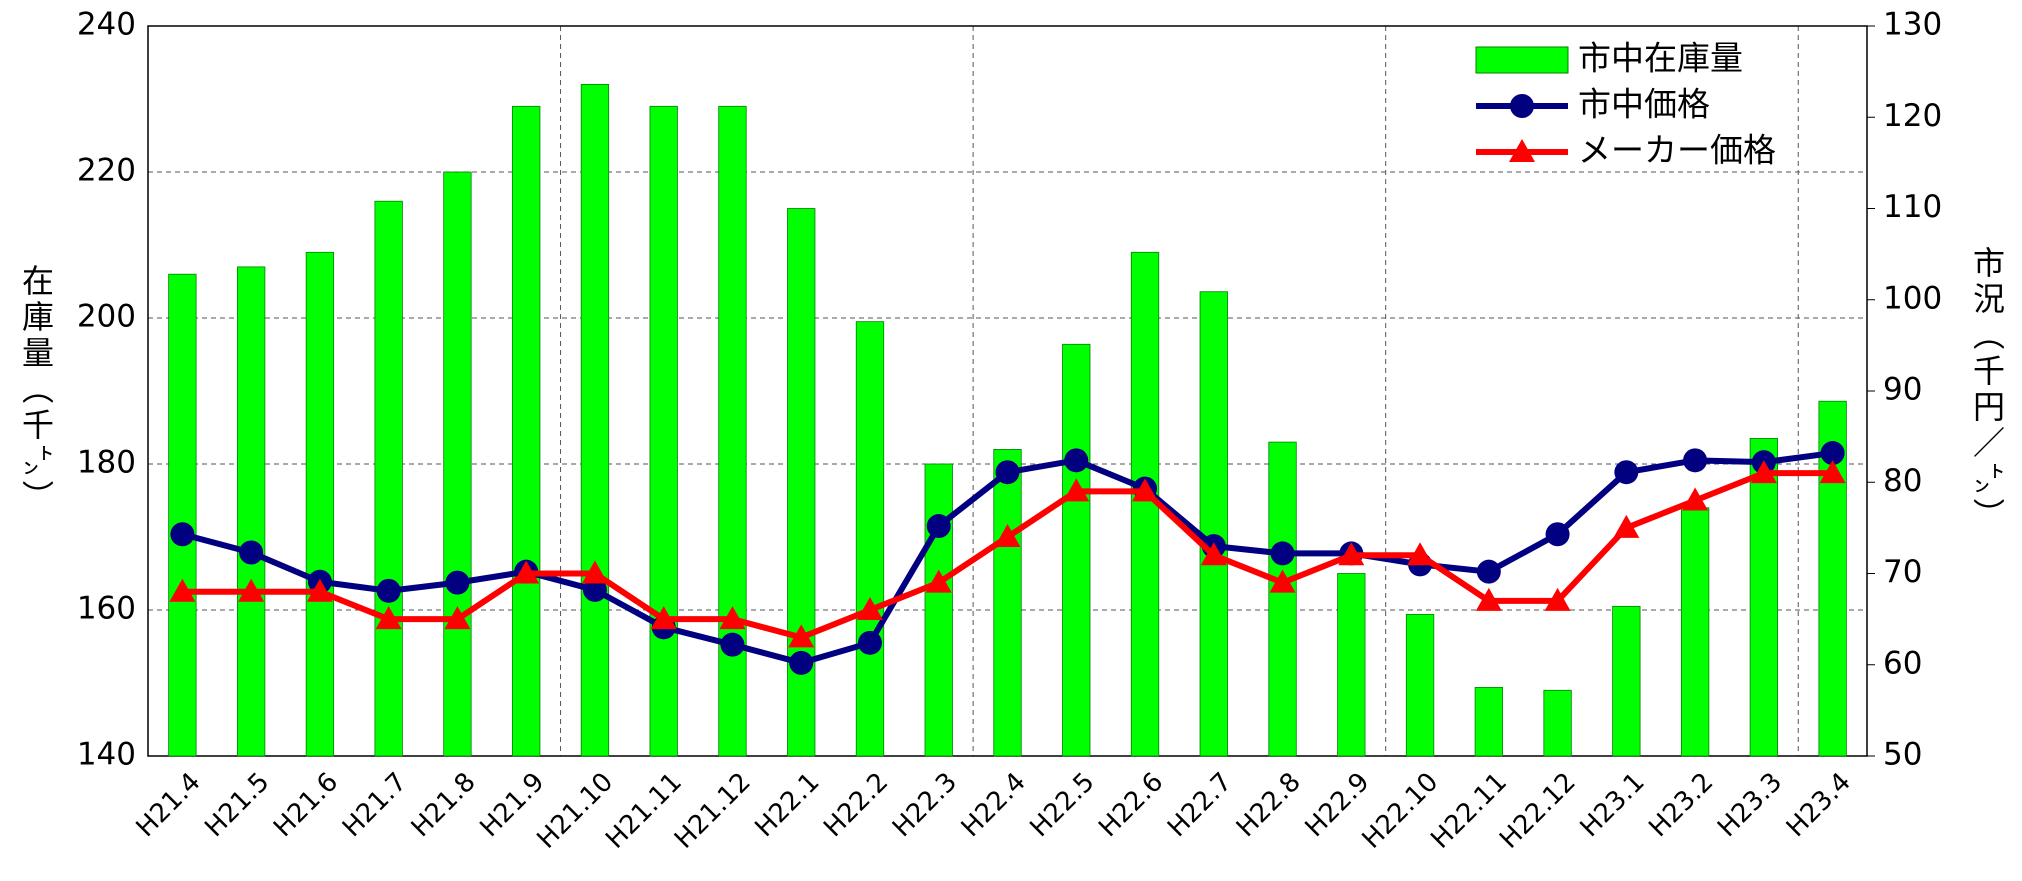 This screenshot has height=881, width=2022. Describe the element at coordinates (1912, 25) in the screenshot. I see `y2-tick-label: 130` at that location.